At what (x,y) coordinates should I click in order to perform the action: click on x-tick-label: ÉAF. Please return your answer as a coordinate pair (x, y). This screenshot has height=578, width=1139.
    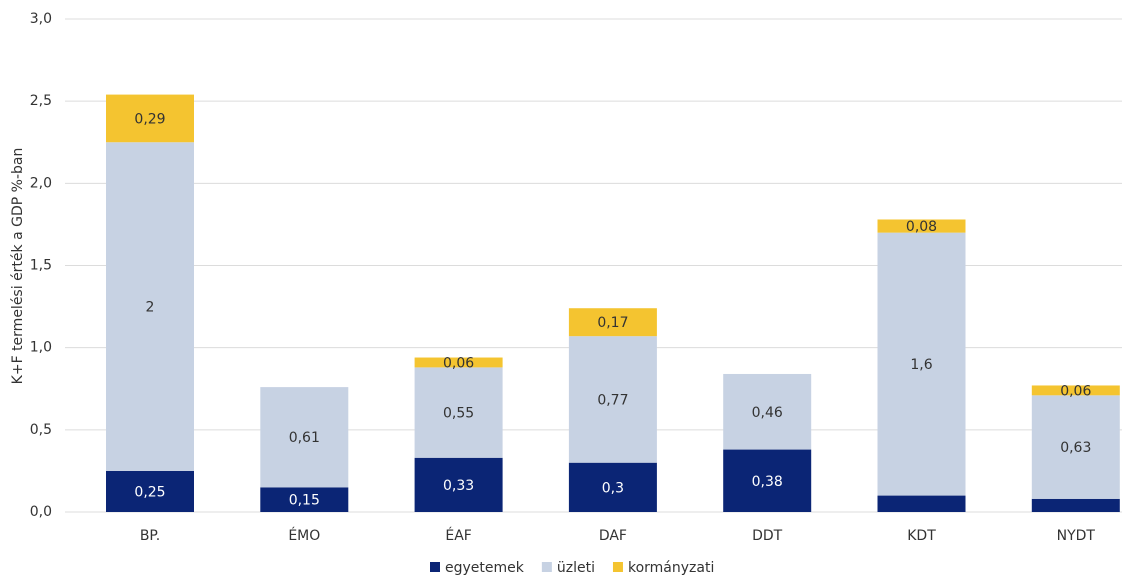
    Looking at the image, I should click on (458, 535).